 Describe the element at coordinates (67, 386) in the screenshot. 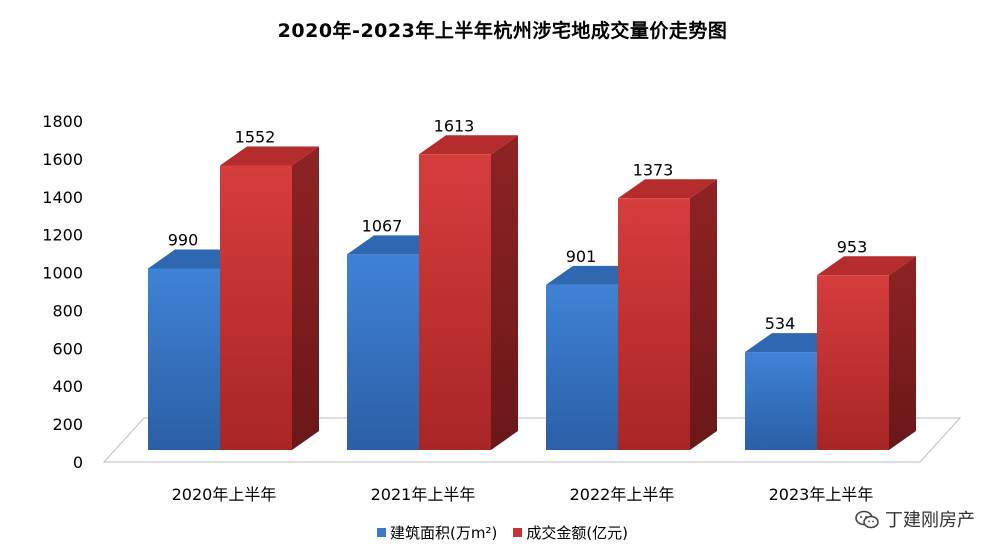

I see `y-tick-label: 400` at that location.